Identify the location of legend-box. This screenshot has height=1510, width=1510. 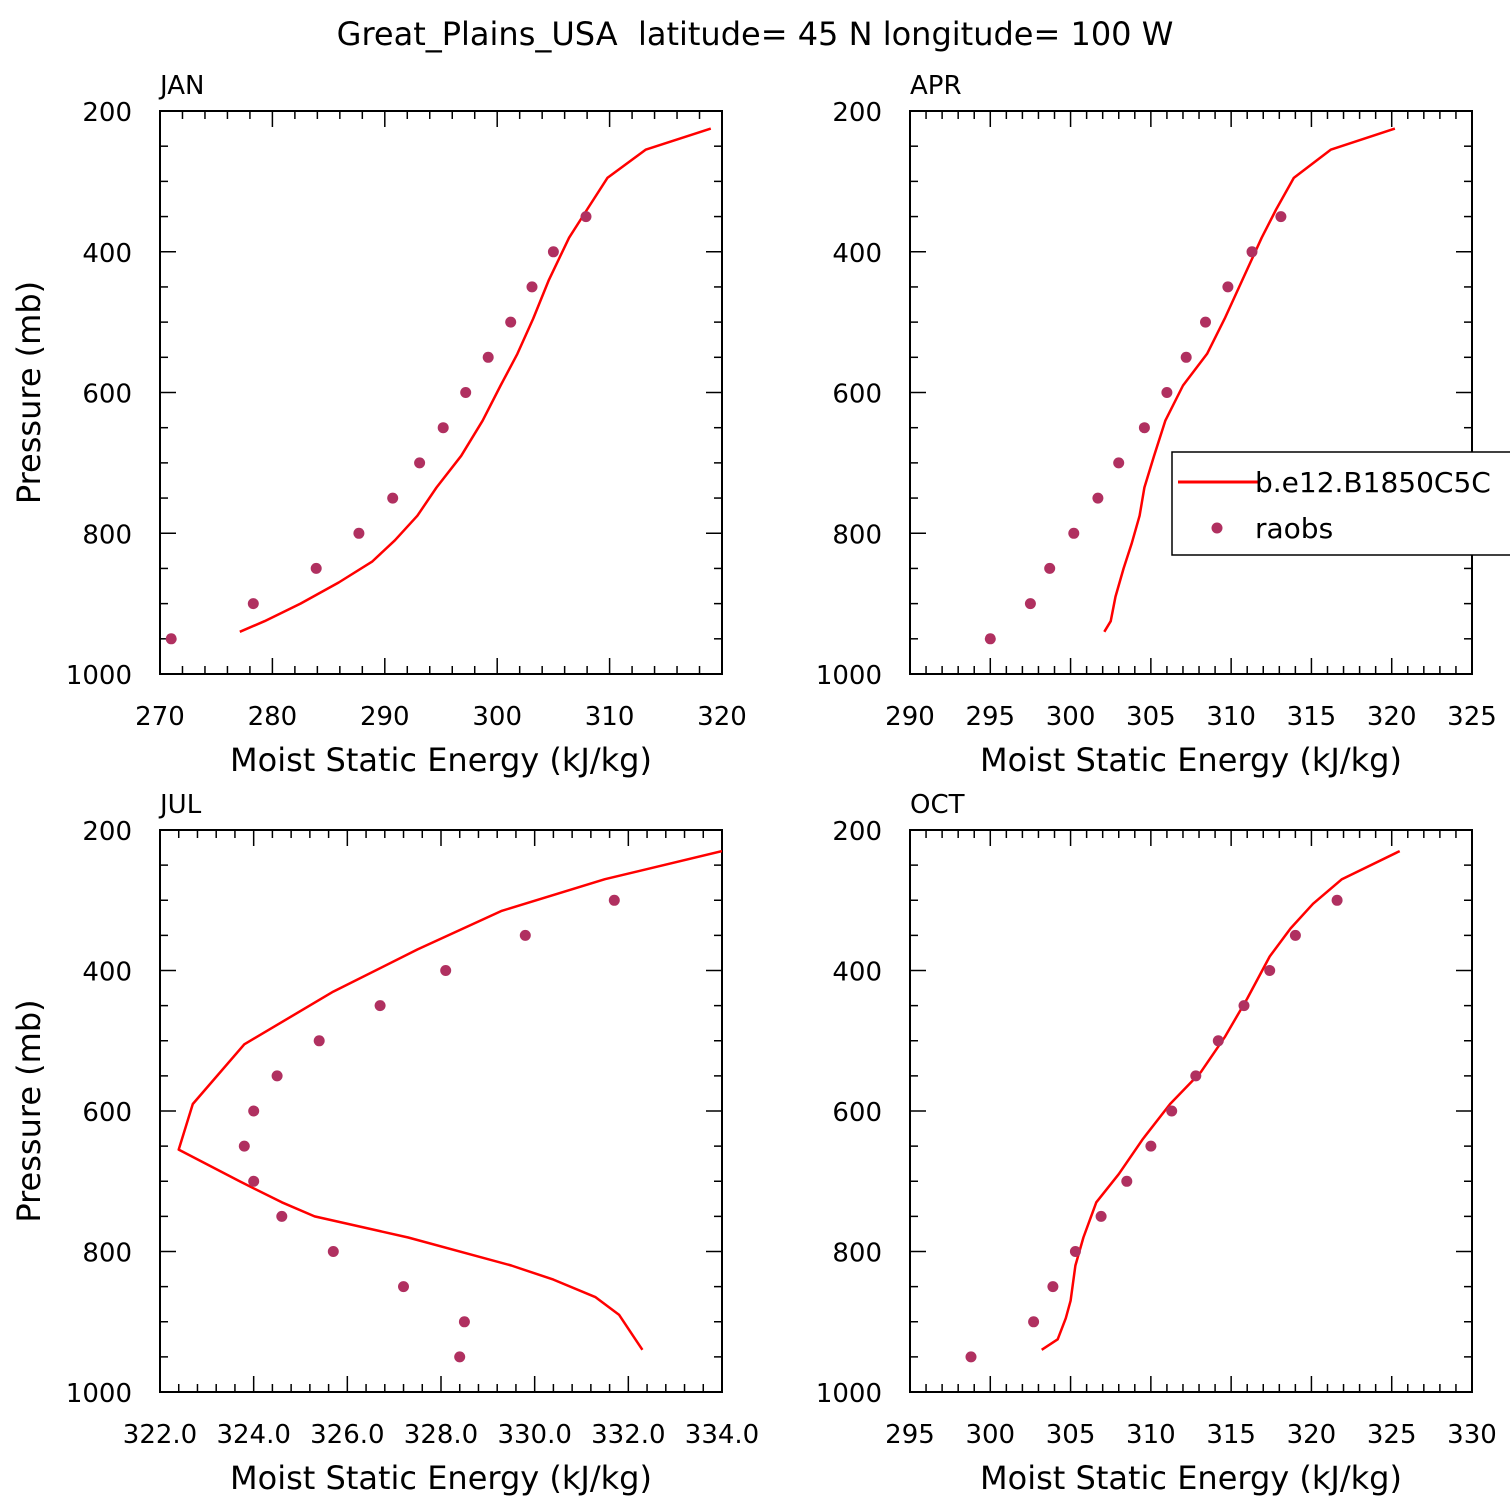
(1340, 503).